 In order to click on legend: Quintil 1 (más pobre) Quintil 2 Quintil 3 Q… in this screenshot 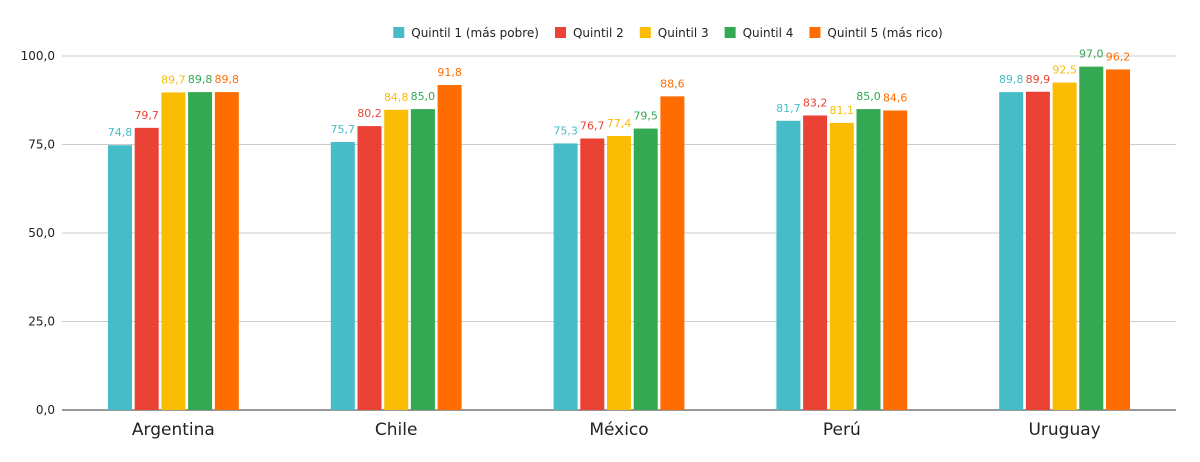, I will do `click(668, 33)`.